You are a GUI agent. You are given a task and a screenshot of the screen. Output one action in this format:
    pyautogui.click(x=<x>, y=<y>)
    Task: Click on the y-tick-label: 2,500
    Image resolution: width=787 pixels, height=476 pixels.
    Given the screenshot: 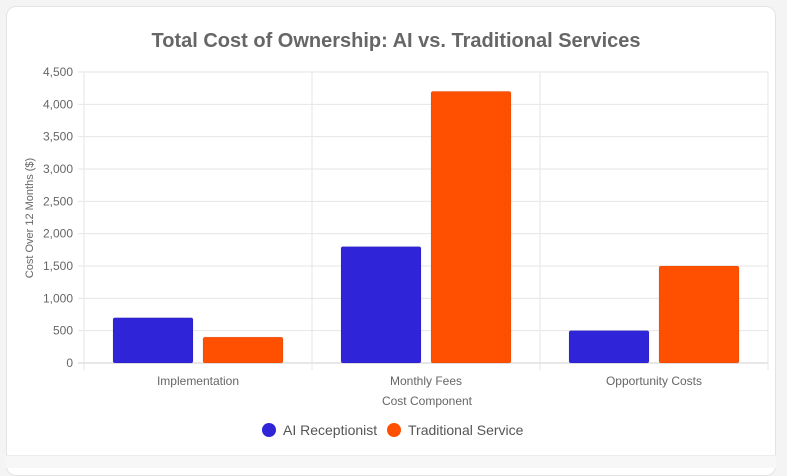 What is the action you would take?
    pyautogui.click(x=58, y=201)
    